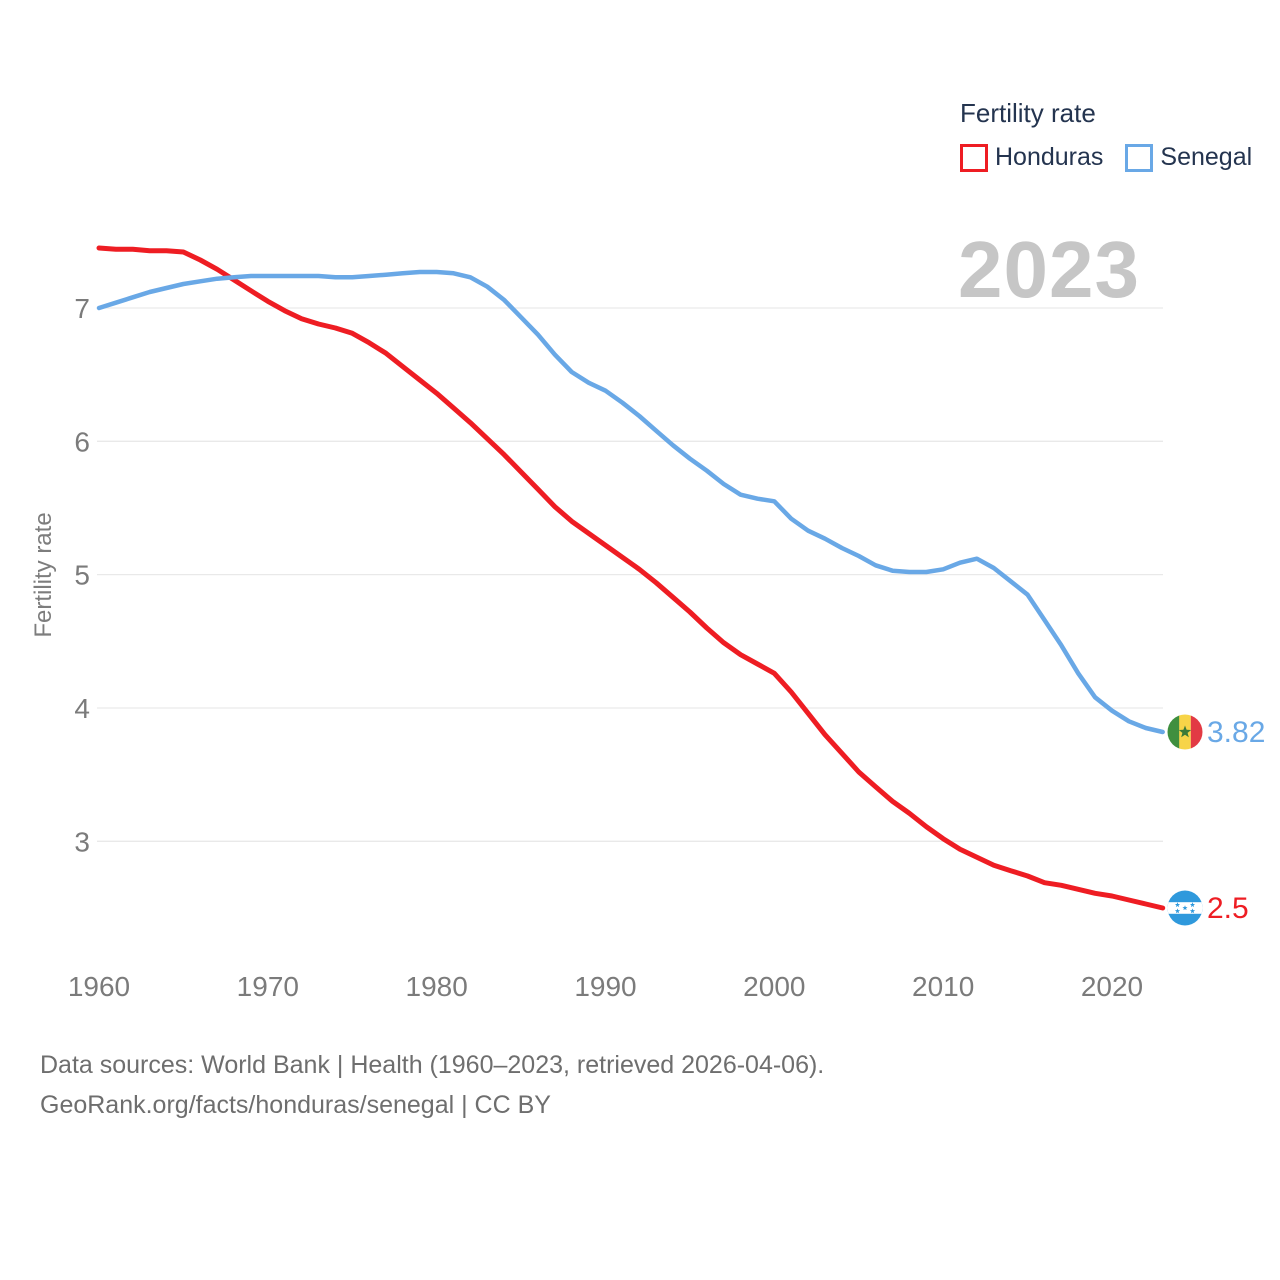 The image size is (1280, 1280). Describe the element at coordinates (974, 157) in the screenshot. I see `honduras-swatch-icon` at that location.